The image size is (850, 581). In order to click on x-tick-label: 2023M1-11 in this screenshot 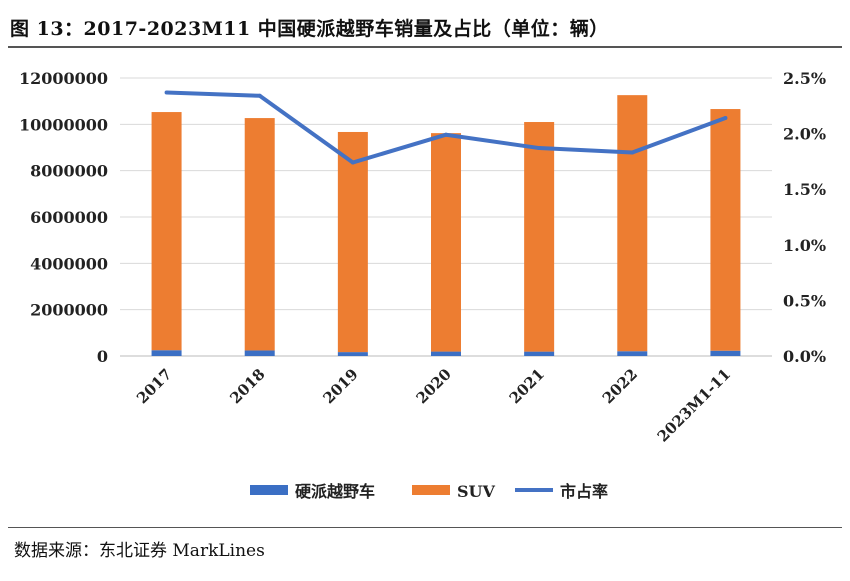, I will do `click(694, 405)`.